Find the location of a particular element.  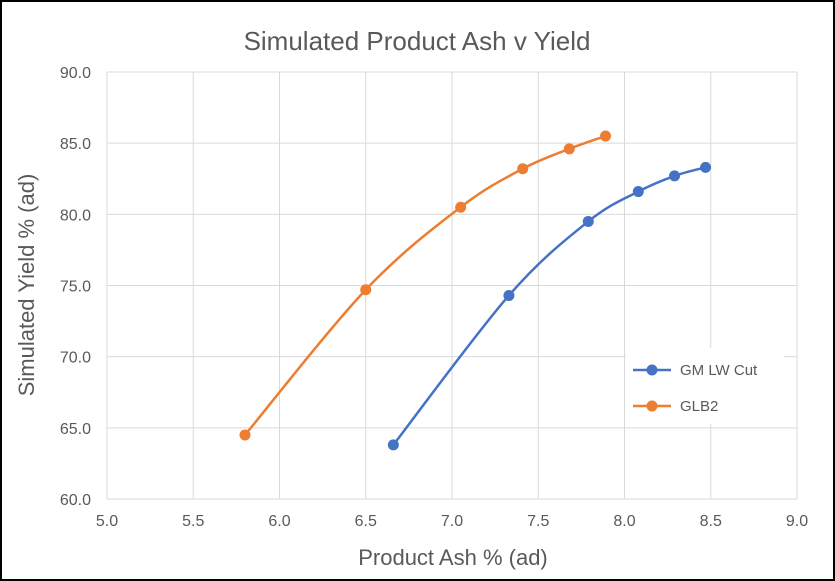

x-tick-label: 6.0 is located at coordinates (279, 521).